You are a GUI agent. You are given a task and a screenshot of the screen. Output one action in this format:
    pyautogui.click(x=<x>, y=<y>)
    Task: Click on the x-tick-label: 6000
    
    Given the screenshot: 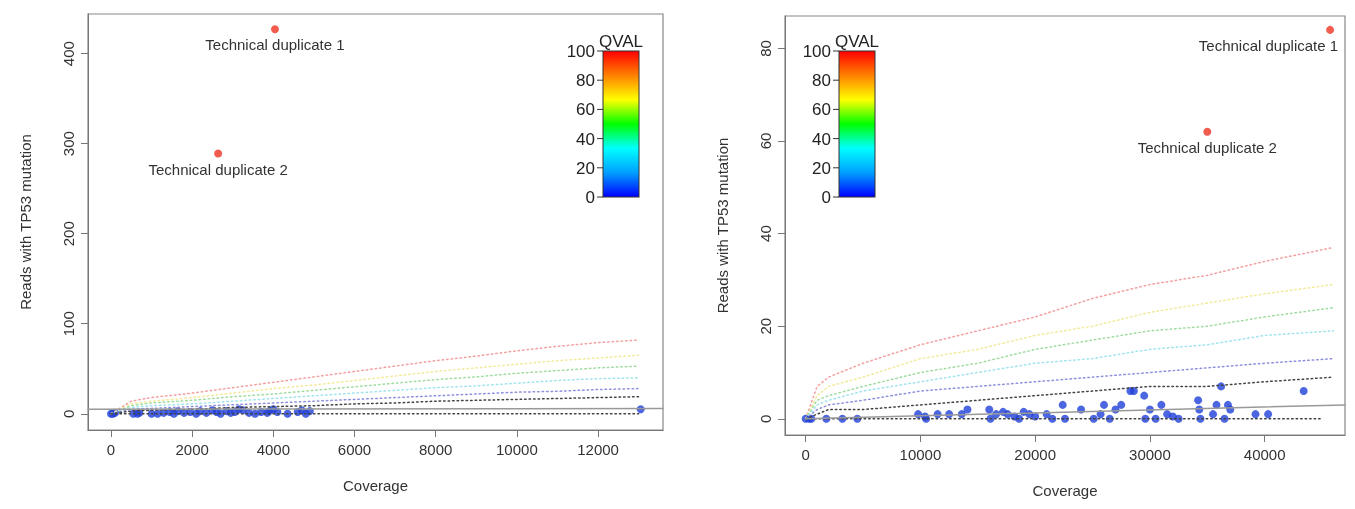 What is the action you would take?
    pyautogui.click(x=354, y=449)
    